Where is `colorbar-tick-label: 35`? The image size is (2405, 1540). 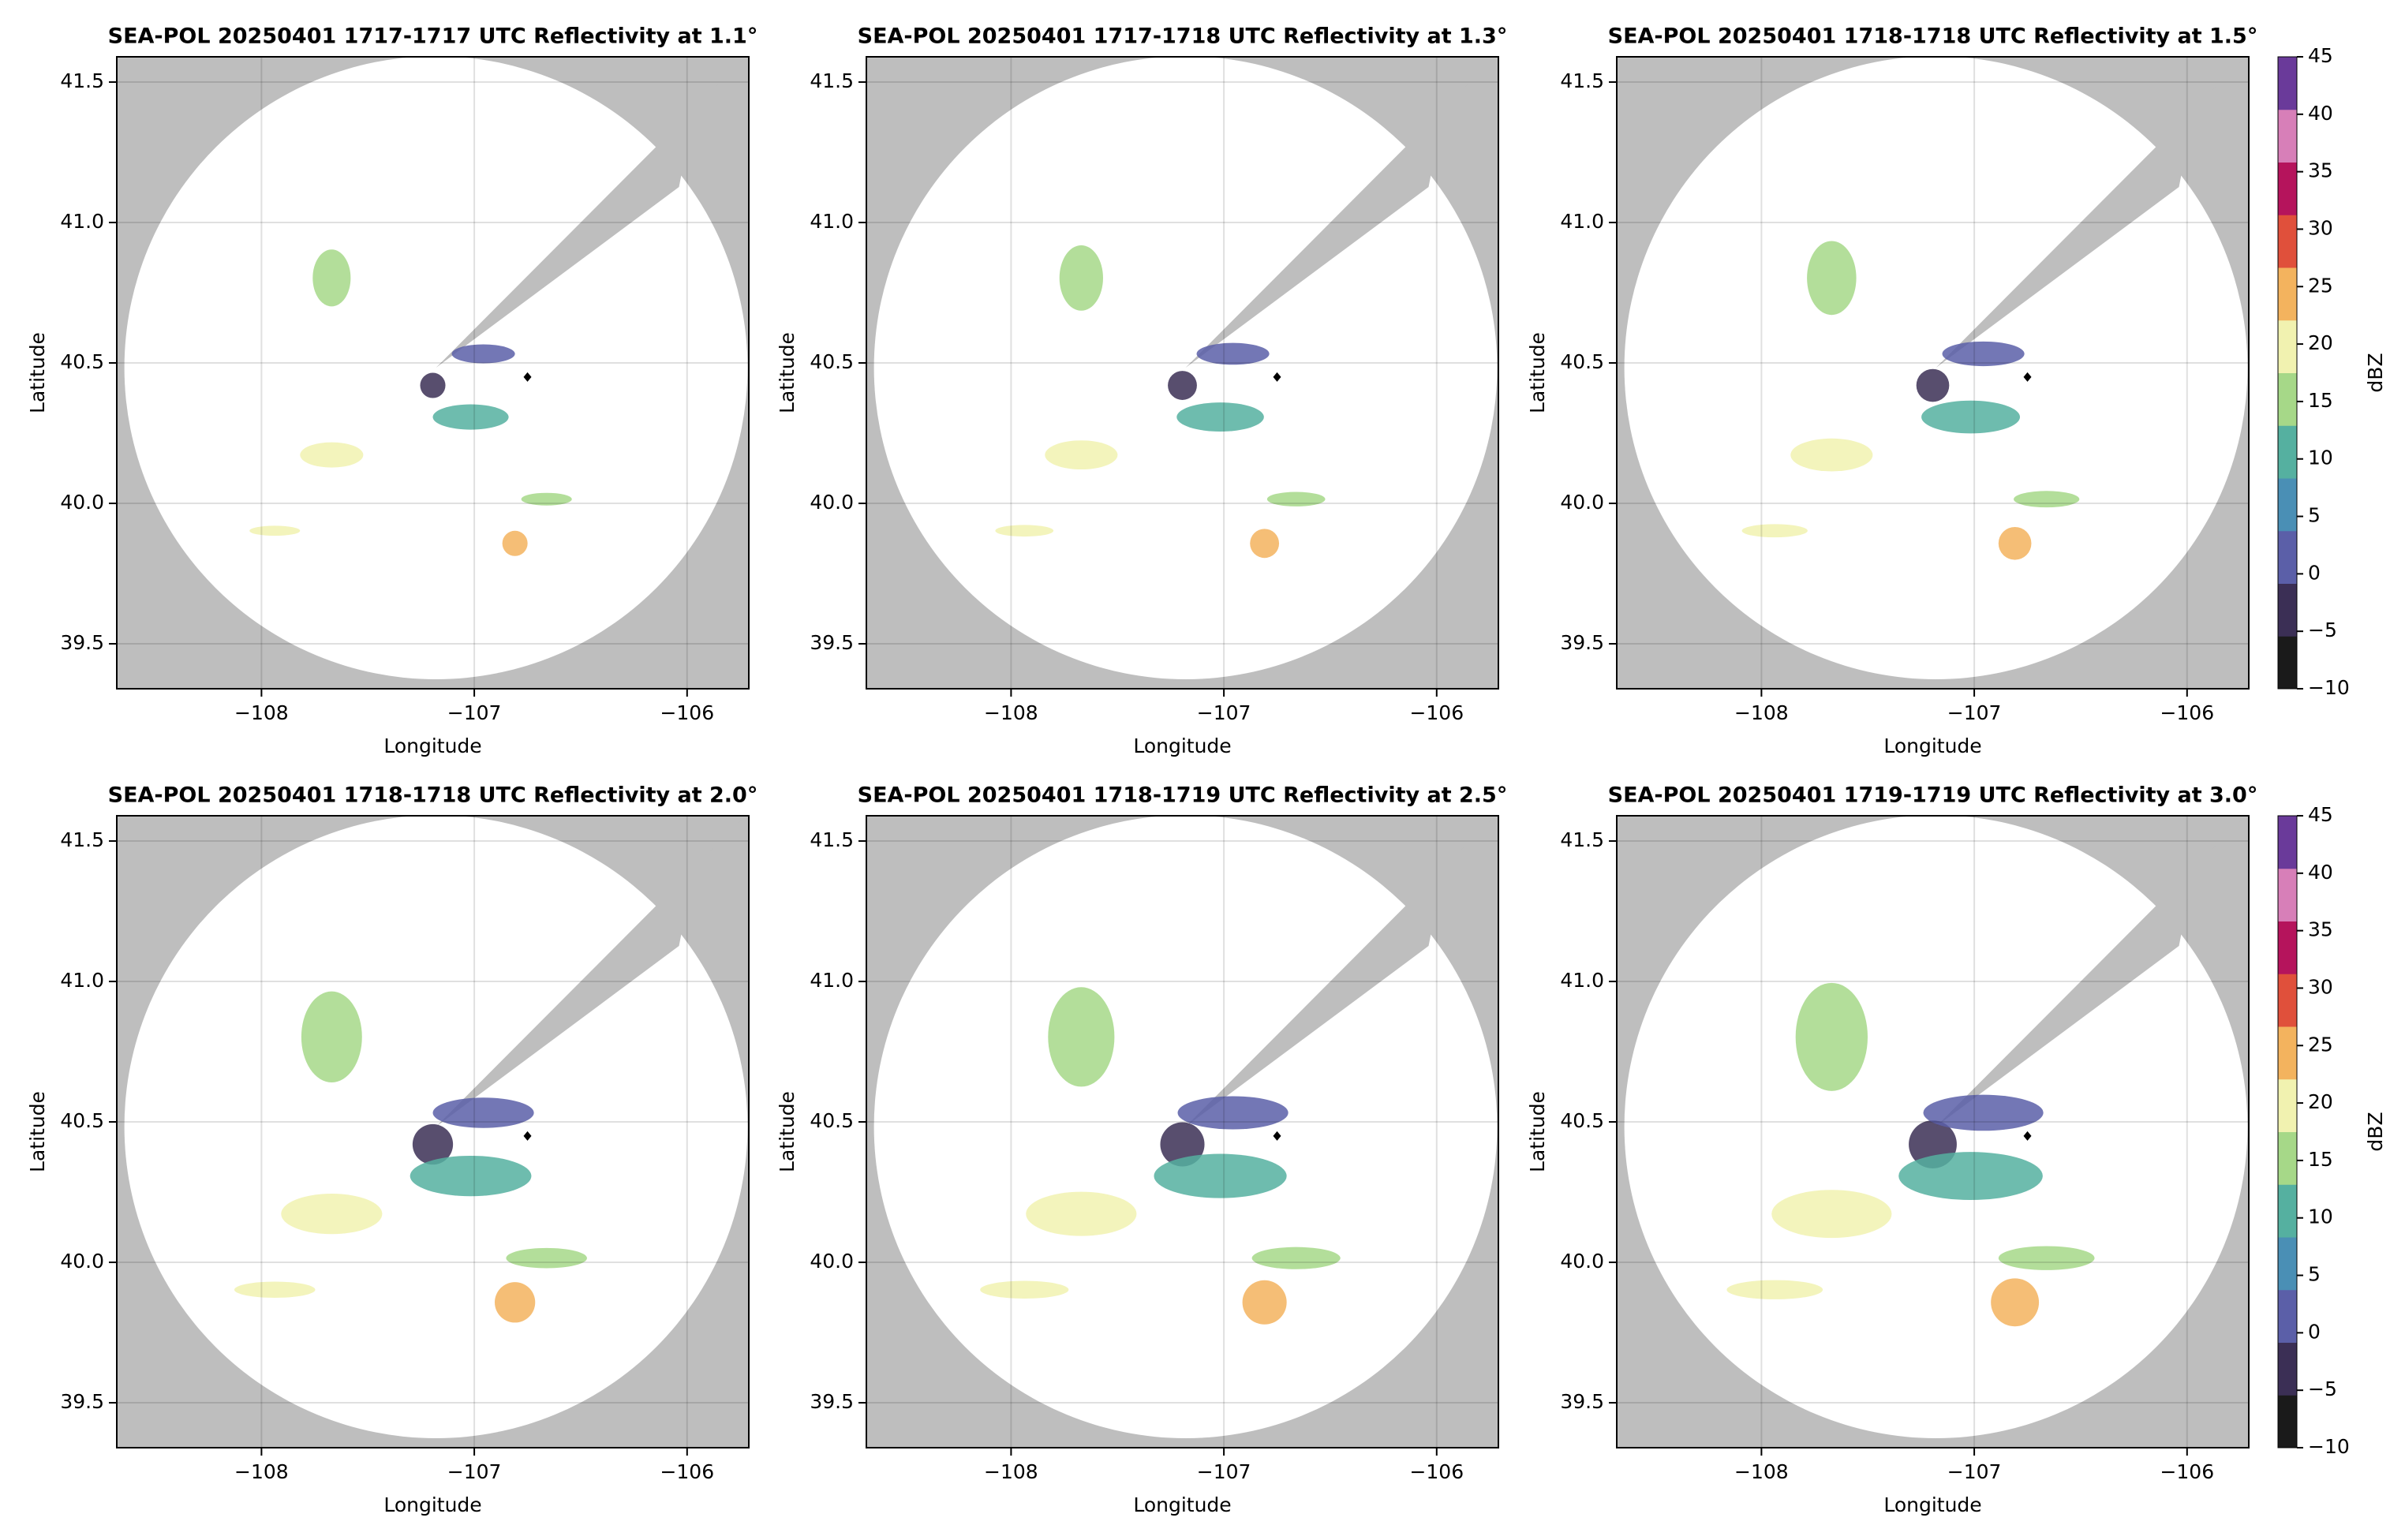 colorbar-tick-label: 35 is located at coordinates (2320, 929).